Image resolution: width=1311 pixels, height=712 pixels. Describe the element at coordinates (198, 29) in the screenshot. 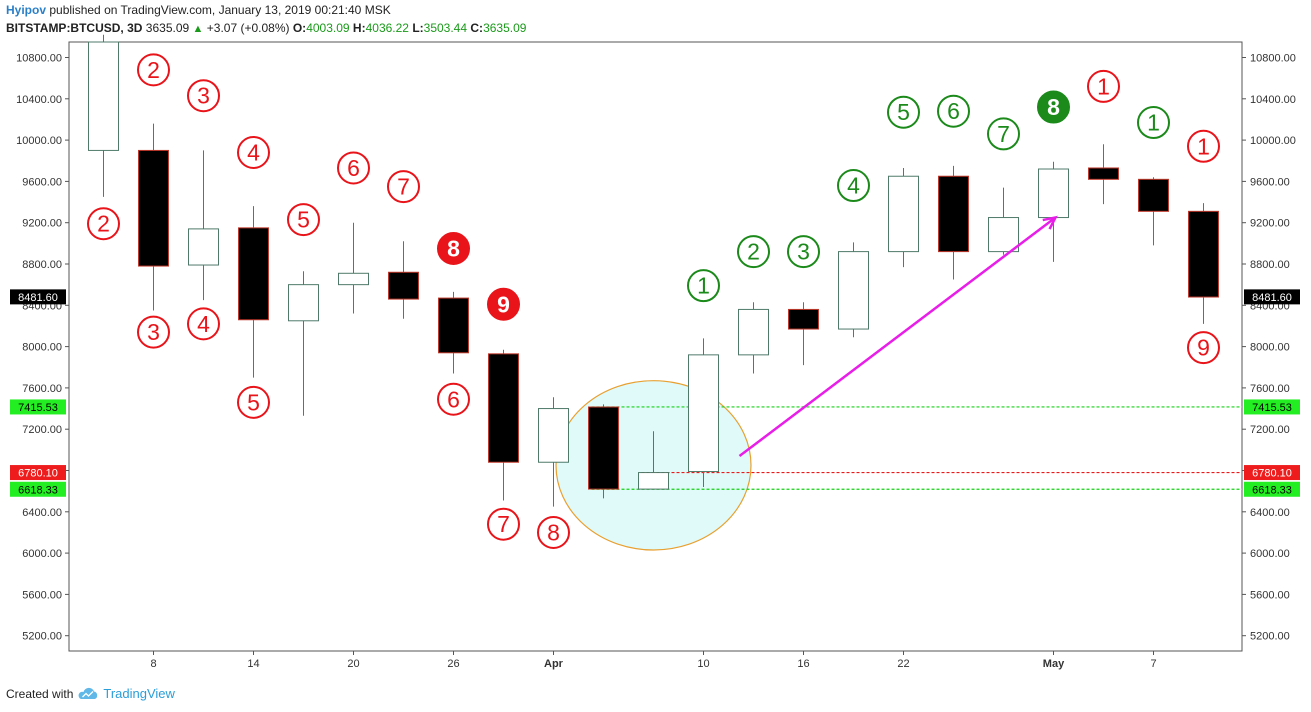

I see `change-up-icon: ▲` at that location.